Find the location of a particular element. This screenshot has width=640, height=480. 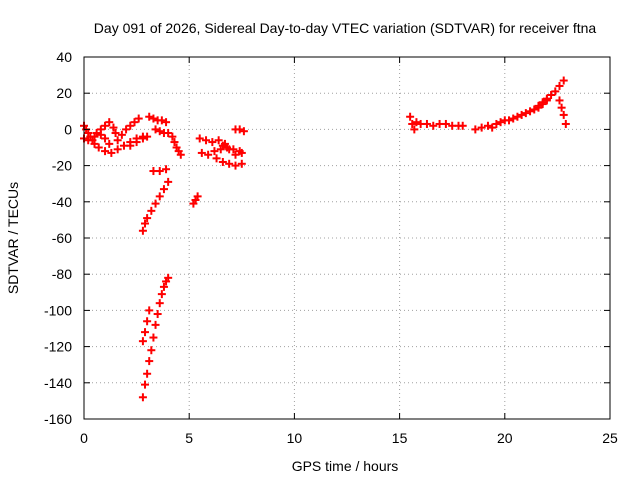

y-tick-label: -100 is located at coordinates (58, 310).